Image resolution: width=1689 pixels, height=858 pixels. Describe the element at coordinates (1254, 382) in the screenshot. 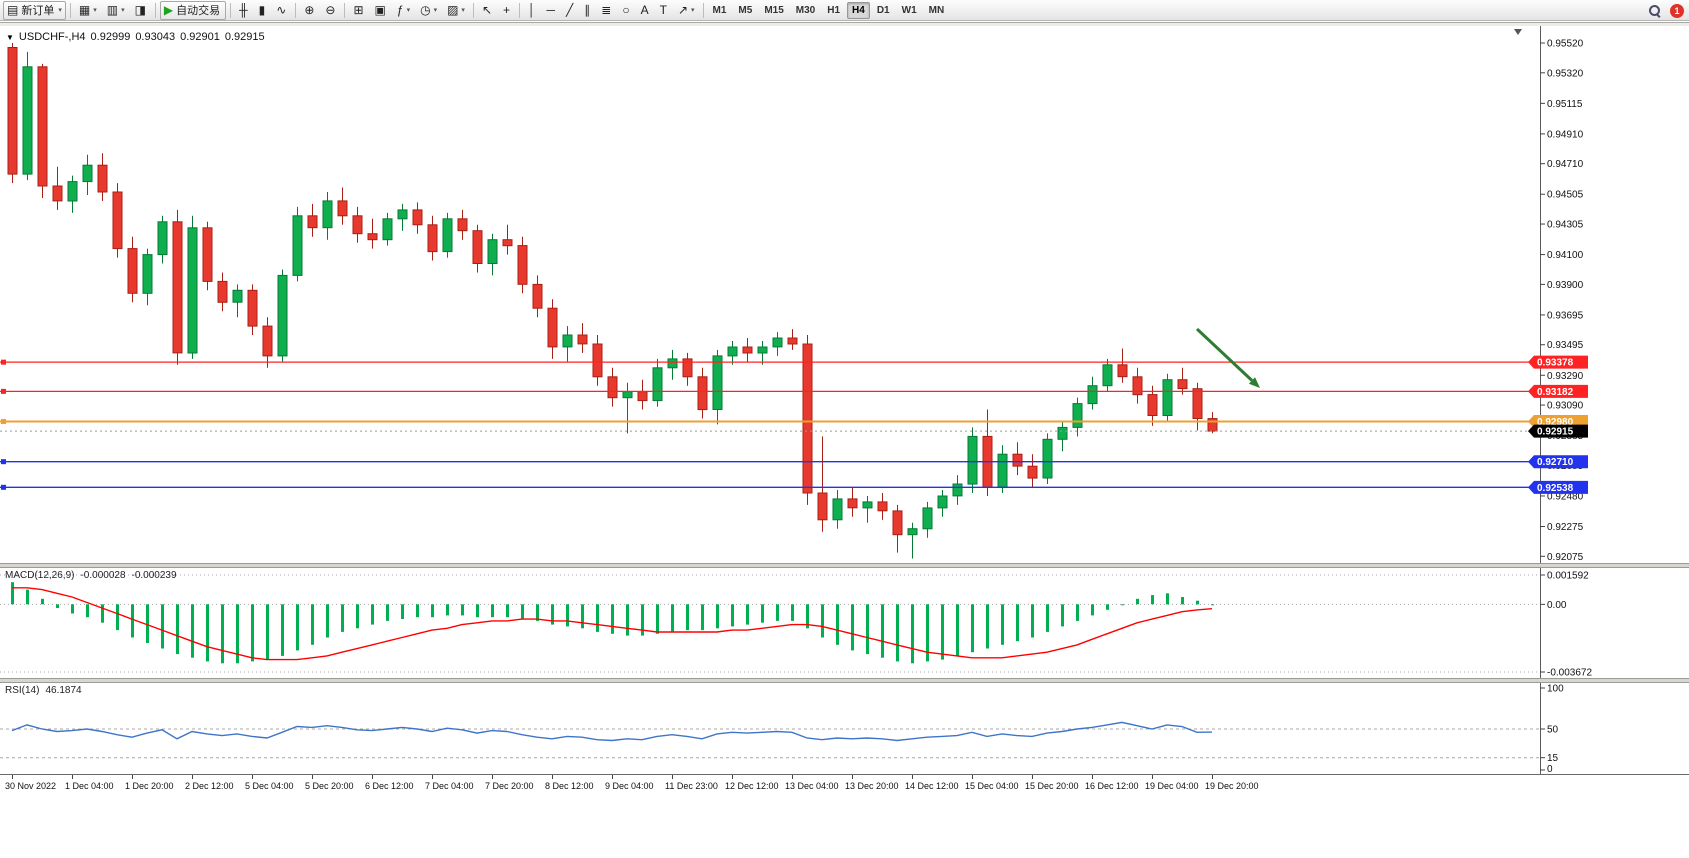

I see `trend-arrow-head` at that location.